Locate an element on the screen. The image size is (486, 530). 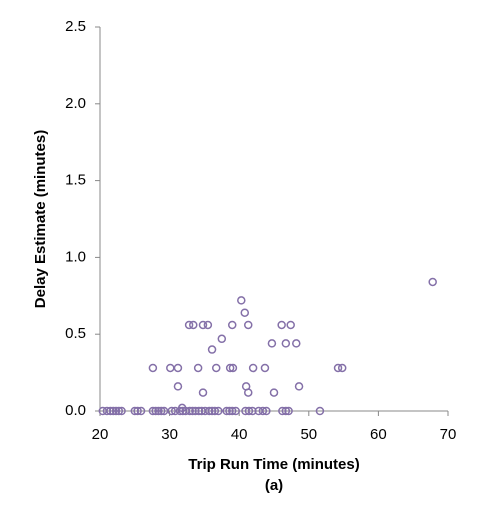
y-tick-label: 1.0 is located at coordinates (75, 256).